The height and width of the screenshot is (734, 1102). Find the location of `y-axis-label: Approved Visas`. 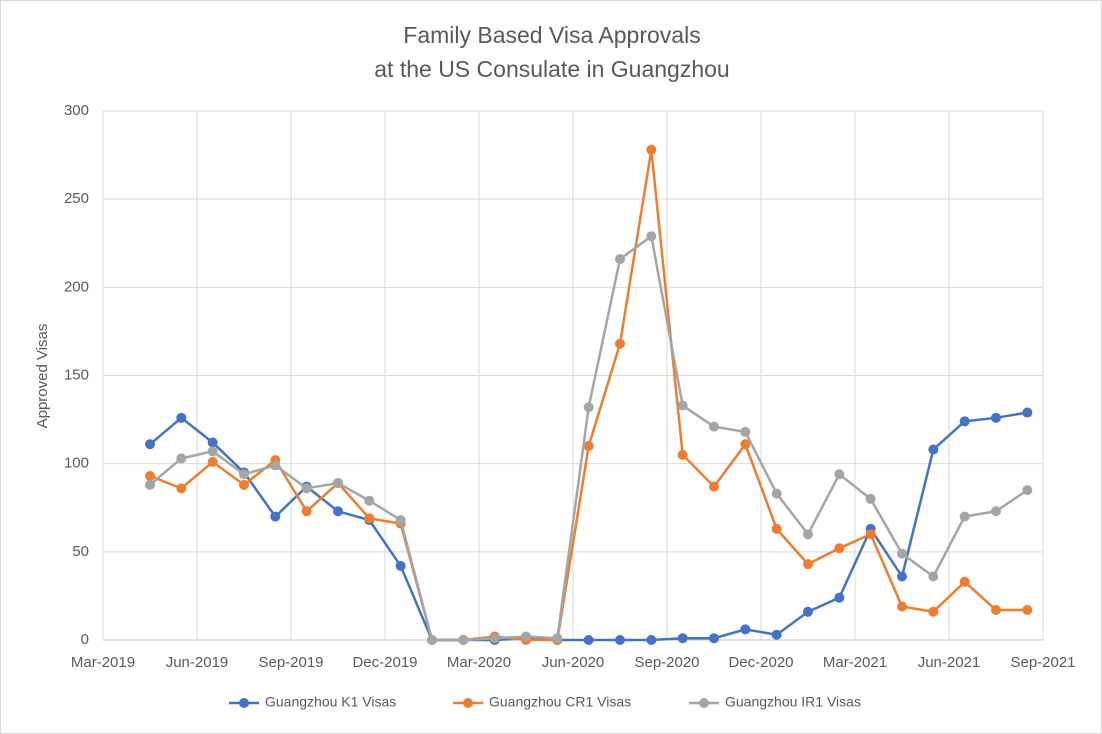

y-axis-label: Approved Visas is located at coordinates (42, 376).